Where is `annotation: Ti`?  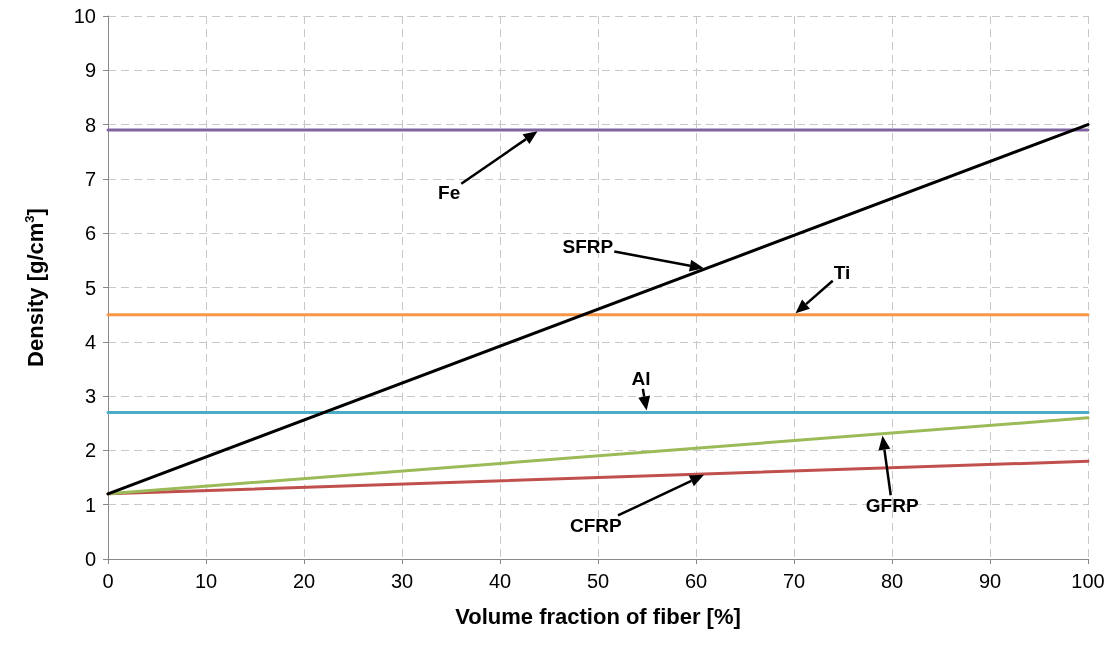
annotation: Ti is located at coordinates (842, 273).